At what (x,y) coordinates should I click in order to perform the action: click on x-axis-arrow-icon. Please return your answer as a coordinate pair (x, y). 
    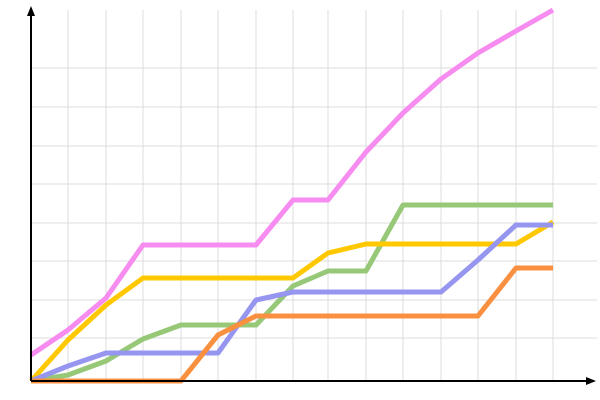
    Looking at the image, I should click on (591, 381).